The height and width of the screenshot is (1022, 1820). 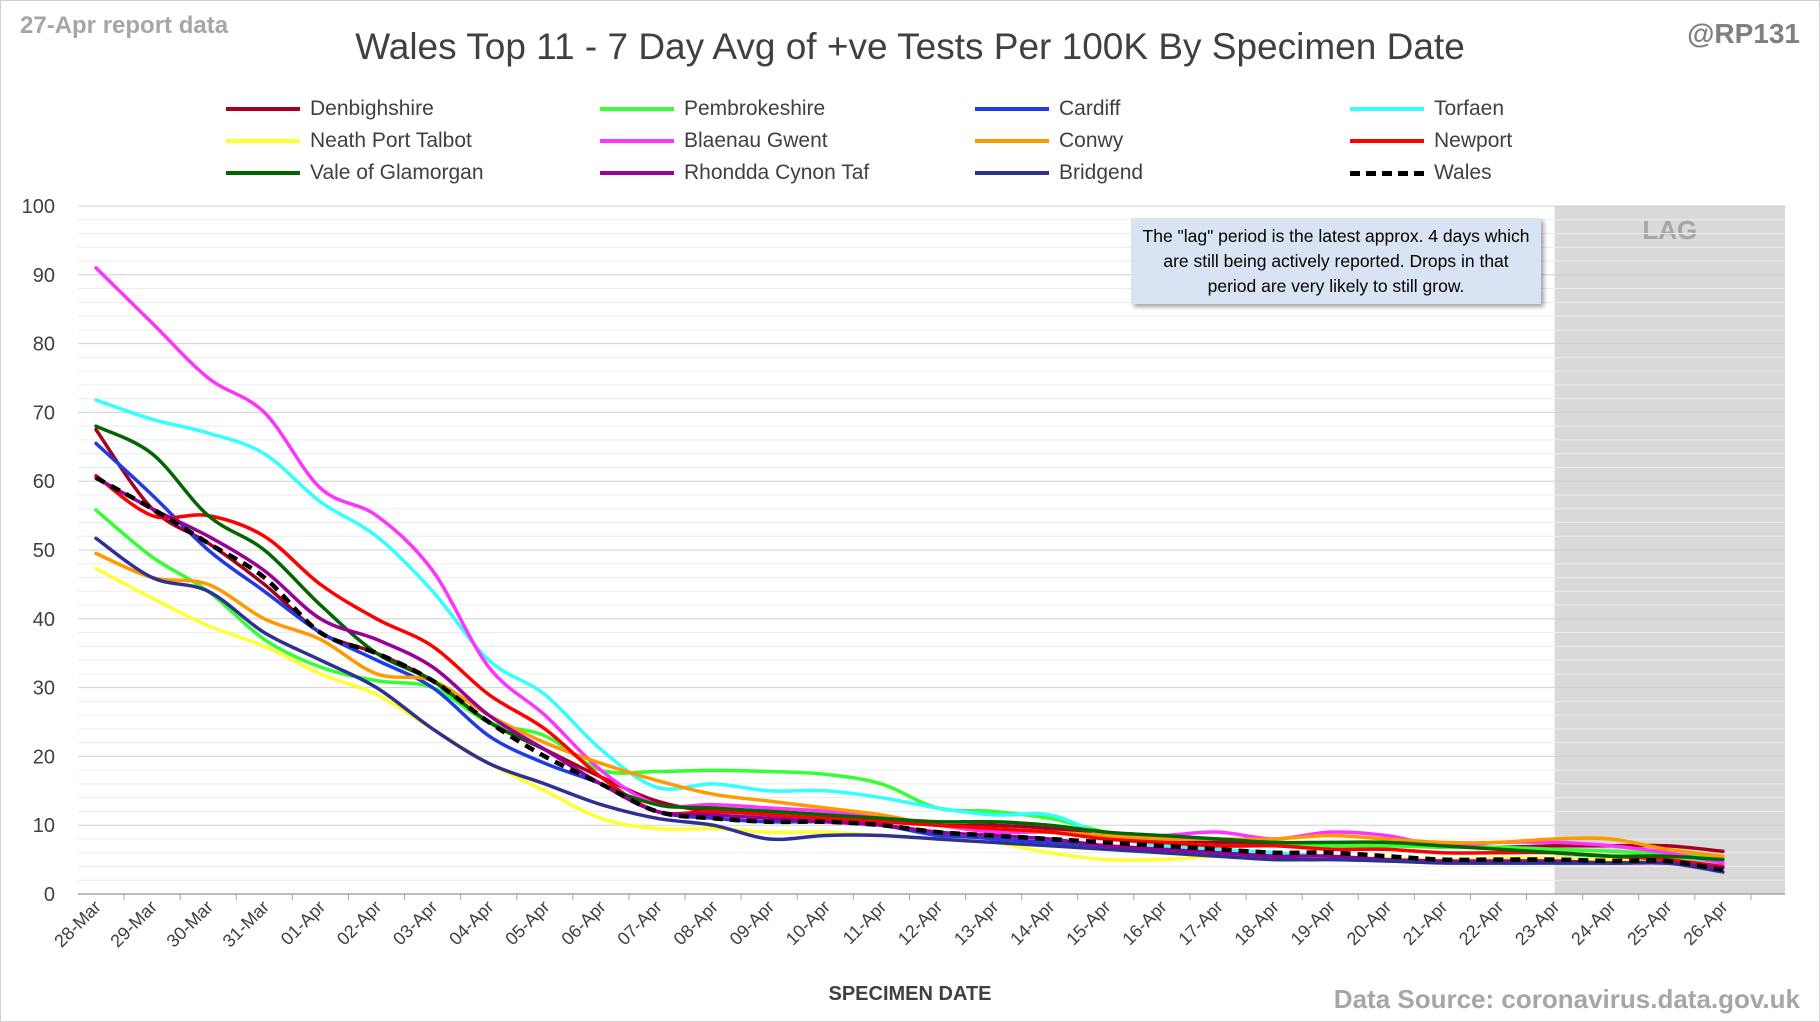 I want to click on x-tick-label: 20-Apr, so click(x=1369, y=923).